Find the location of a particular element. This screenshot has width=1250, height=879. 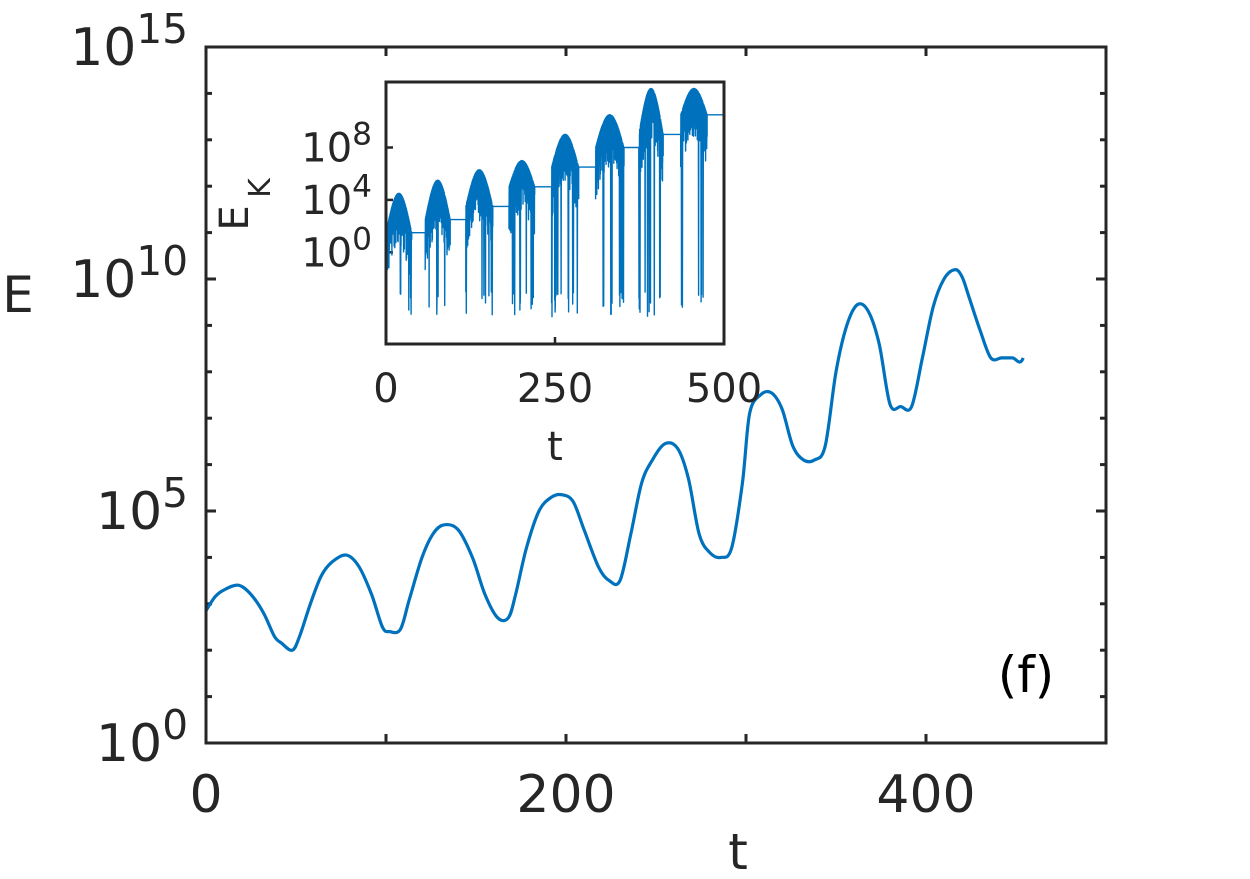

main-x-tick-labels: 0 200 400 is located at coordinates (582, 795).